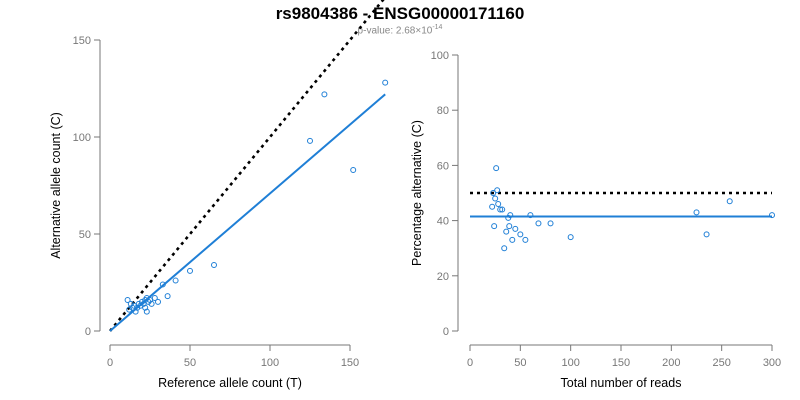 The height and width of the screenshot is (400, 800). I want to click on y-axis-label: Alternative allele count (C), so click(56, 185).